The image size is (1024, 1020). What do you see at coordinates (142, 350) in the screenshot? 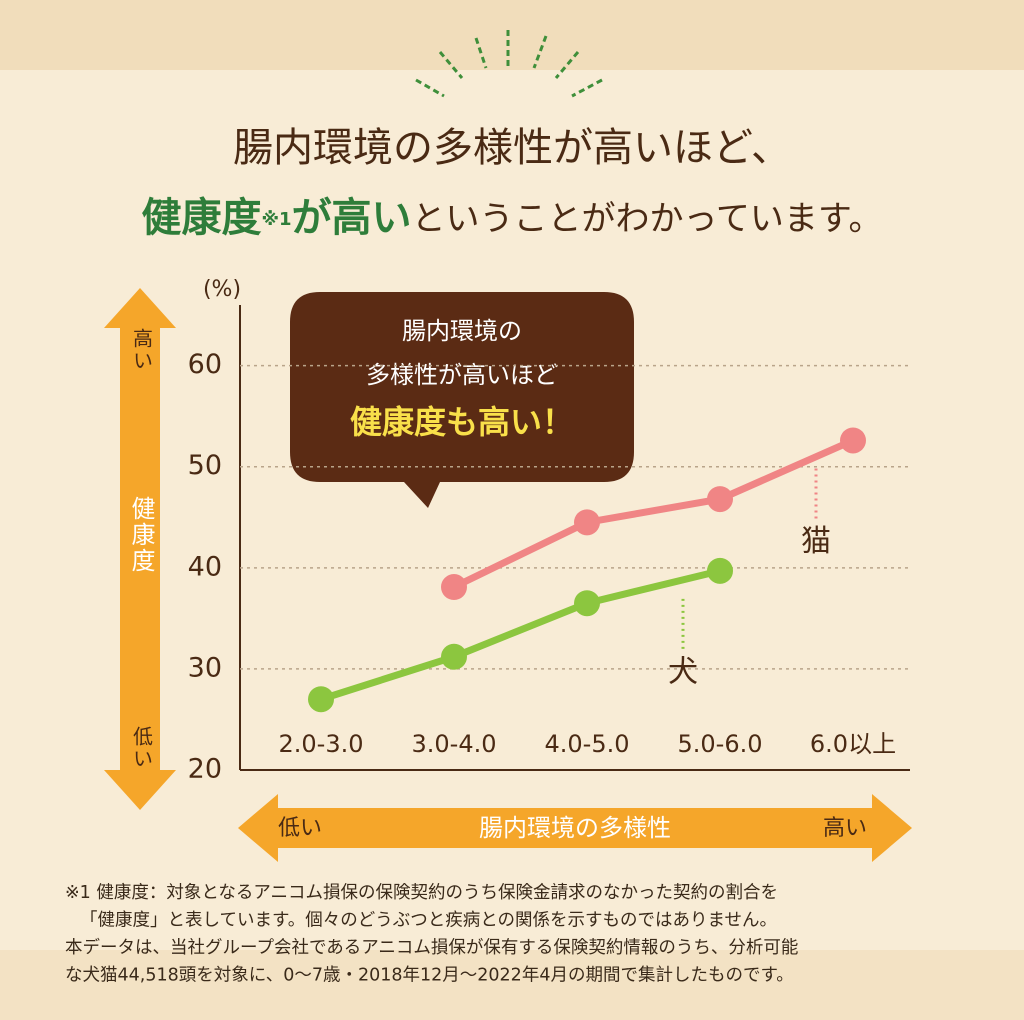
I see `y-axis-label: 高い` at bounding box center [142, 350].